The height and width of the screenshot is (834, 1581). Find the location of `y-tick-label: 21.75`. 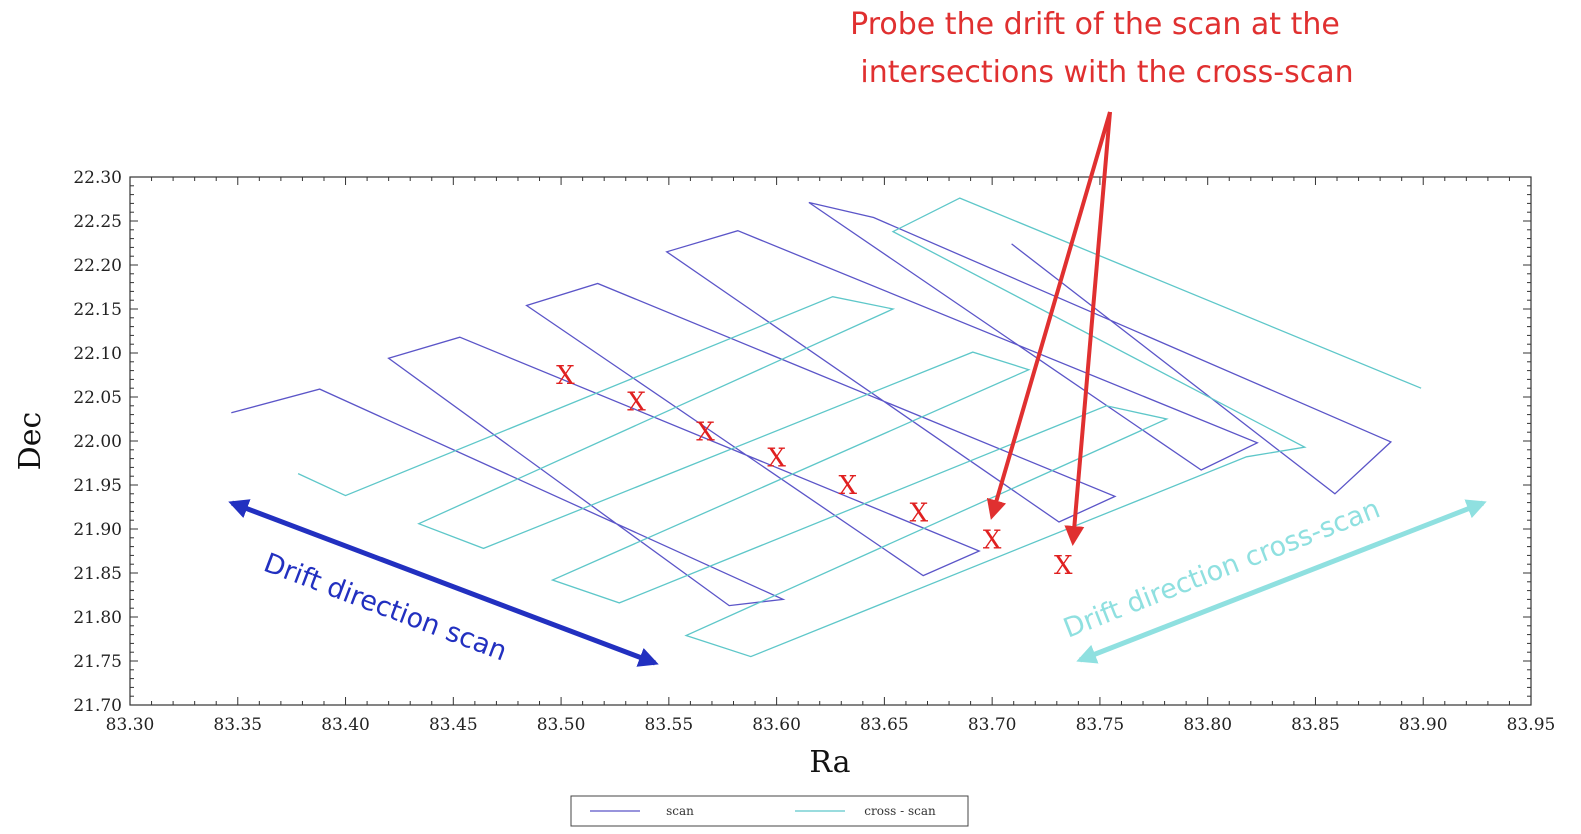

y-tick-label: 21.75 is located at coordinates (97, 662).